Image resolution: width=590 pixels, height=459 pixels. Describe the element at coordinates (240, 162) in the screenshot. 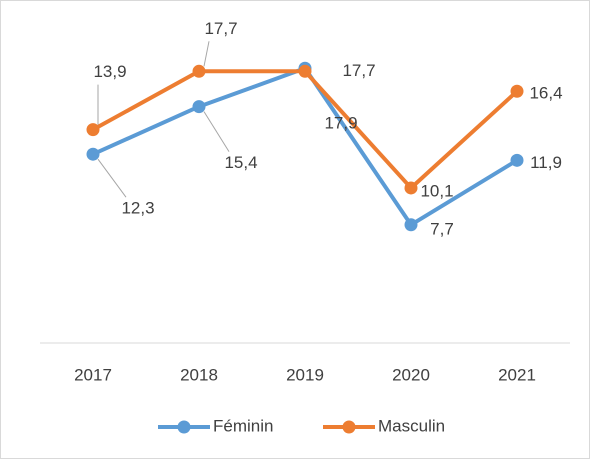

I see `data-label: 15,4` at that location.